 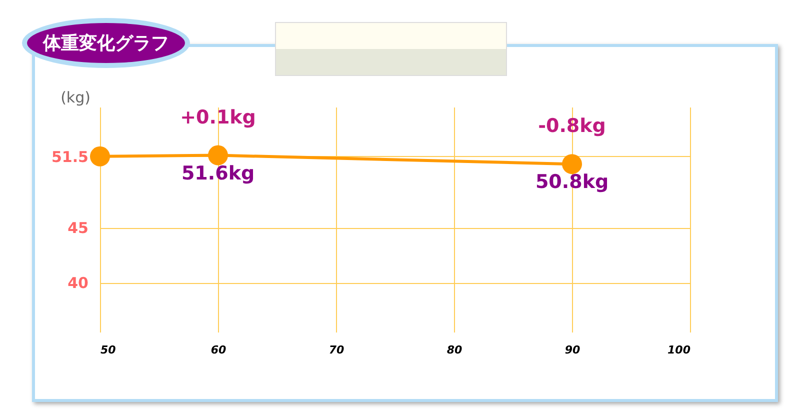 What do you see at coordinates (108, 350) in the screenshot?
I see `x-tick-label: 50` at bounding box center [108, 350].